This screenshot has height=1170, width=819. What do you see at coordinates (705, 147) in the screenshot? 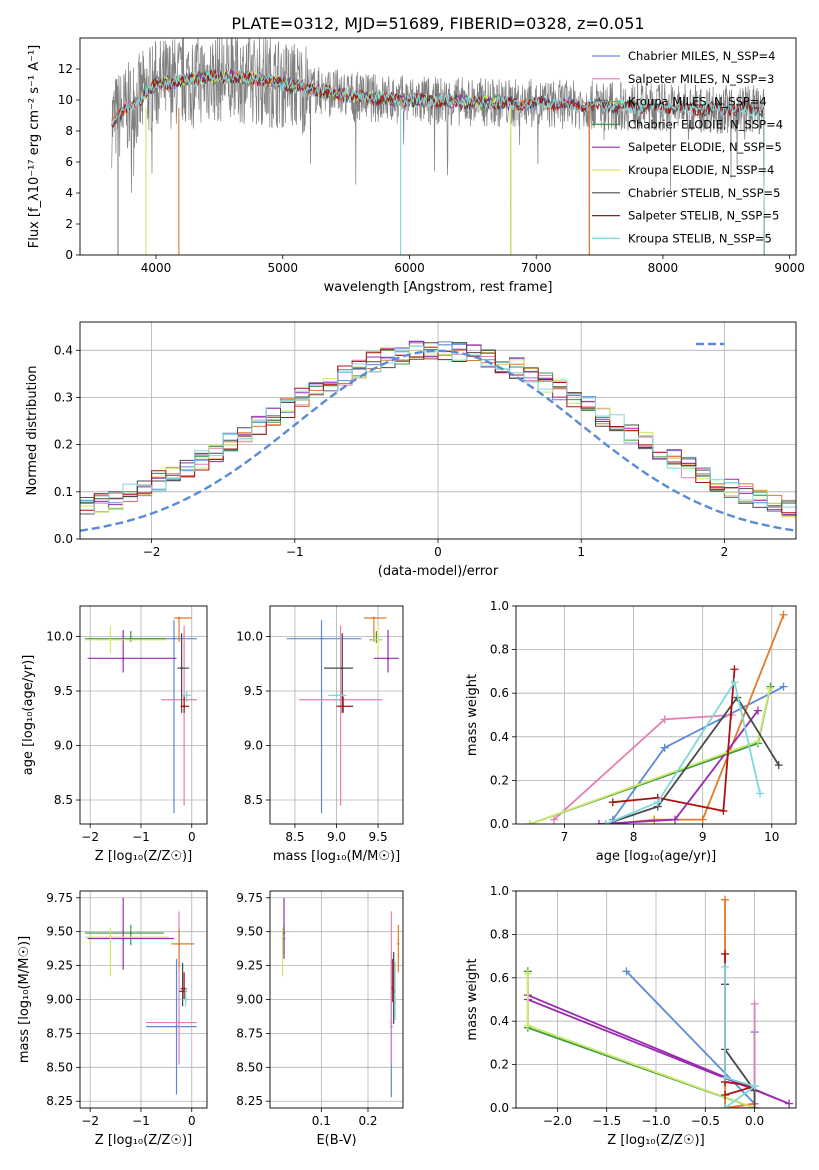
I see `legend-label: Salpeter ELODIE, N_SSP=5` at bounding box center [705, 147].